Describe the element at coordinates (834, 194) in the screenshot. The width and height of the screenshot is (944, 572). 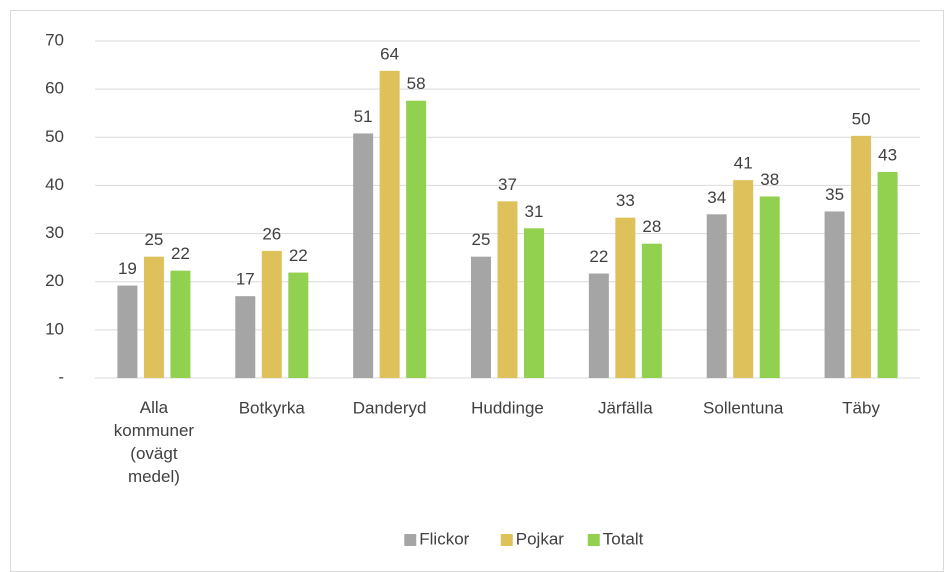
I see `data-label: 35` at that location.